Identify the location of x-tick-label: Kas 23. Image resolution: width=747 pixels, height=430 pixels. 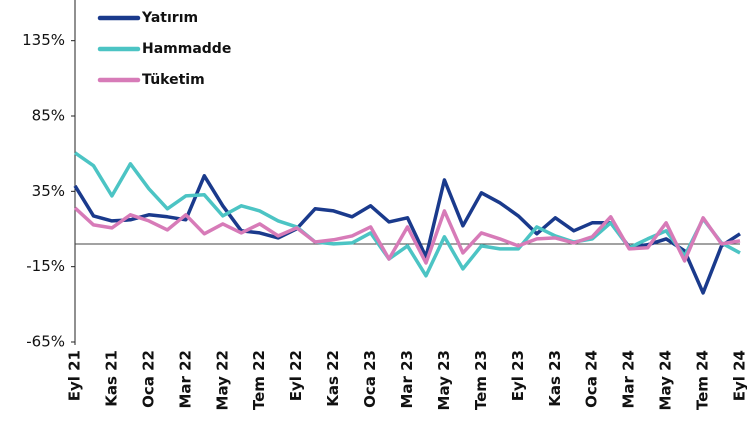
(555, 378).